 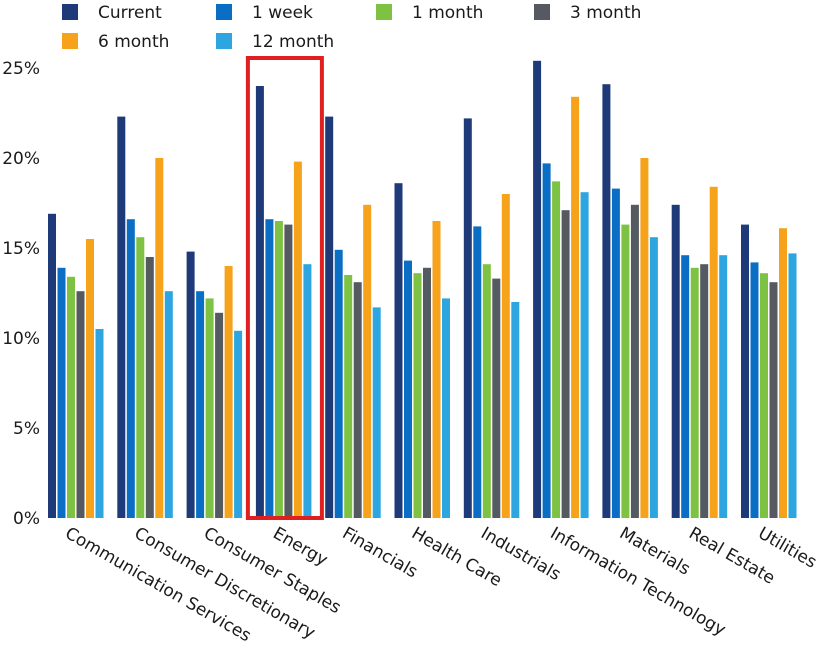 I want to click on bar-12-month-consumer-staples, so click(x=238, y=424).